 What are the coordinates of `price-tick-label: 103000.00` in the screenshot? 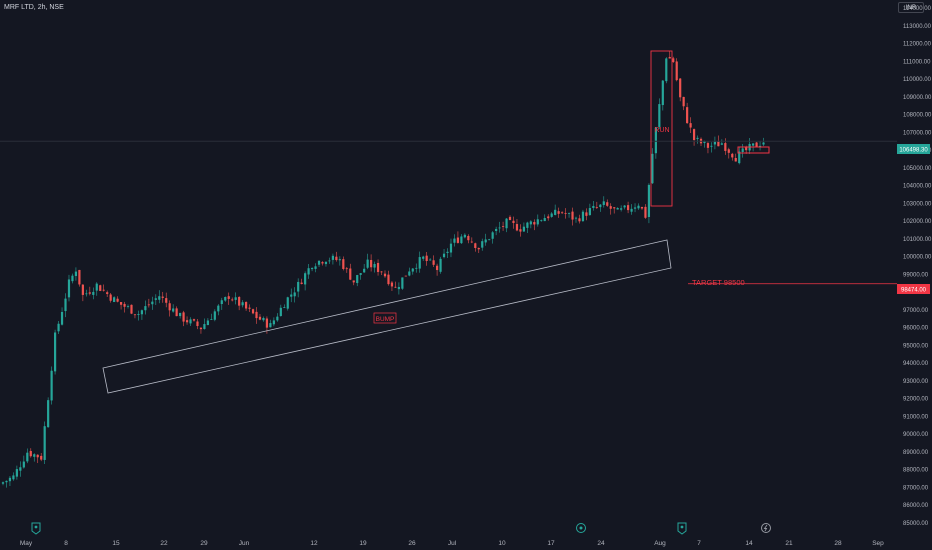 It's located at (917, 204).